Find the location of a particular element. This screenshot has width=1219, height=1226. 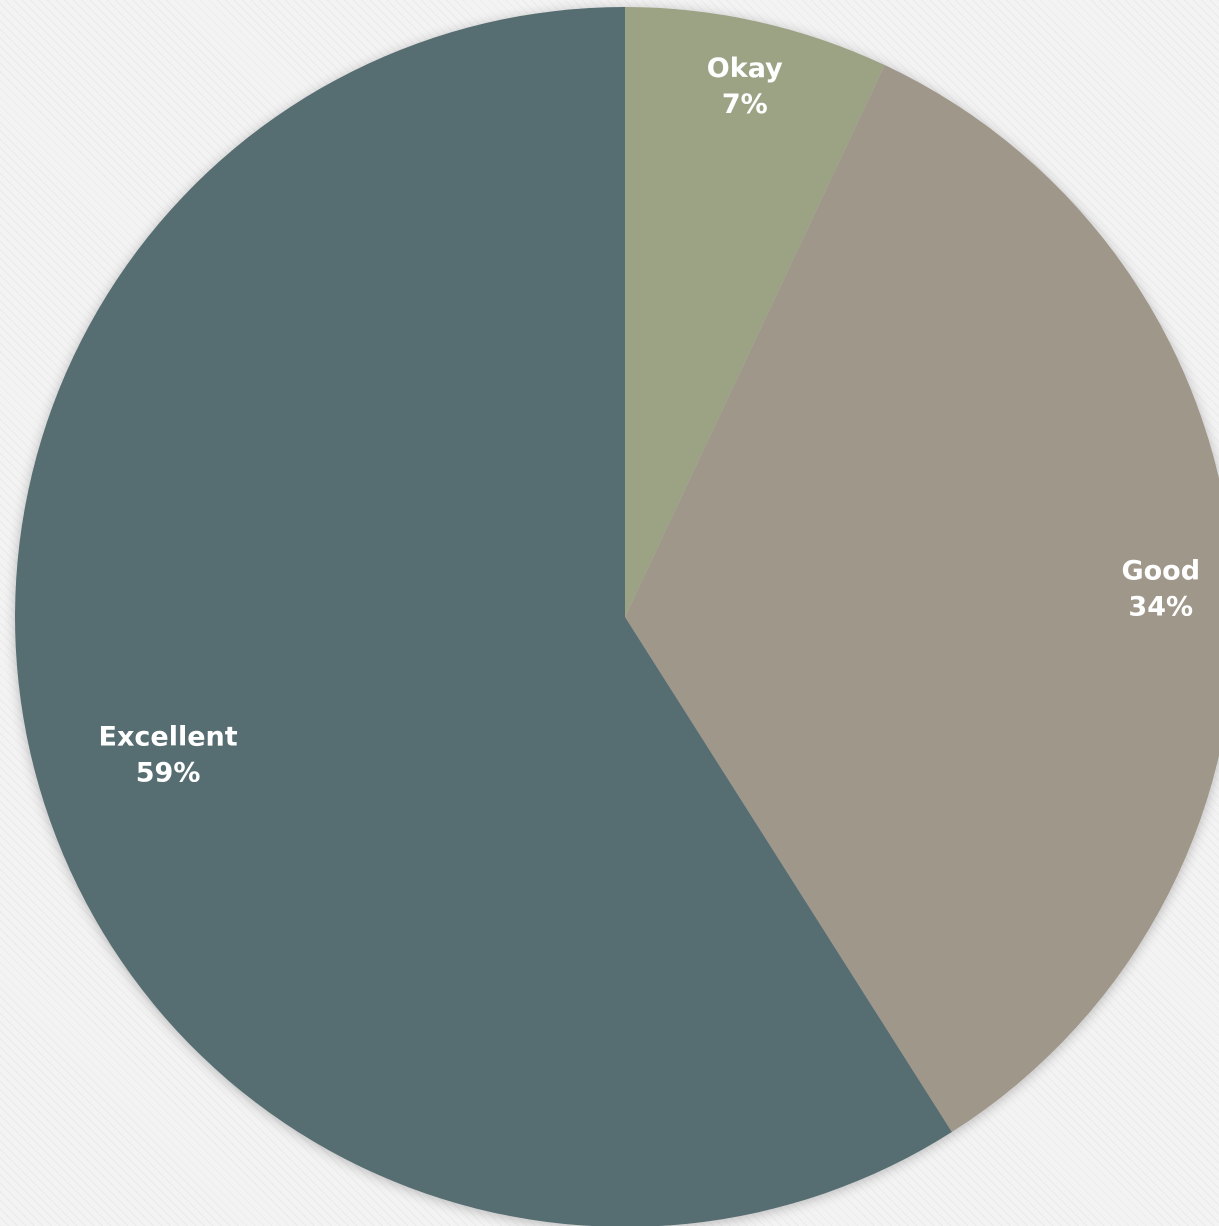

pie-label-percent: 7% is located at coordinates (745, 104).